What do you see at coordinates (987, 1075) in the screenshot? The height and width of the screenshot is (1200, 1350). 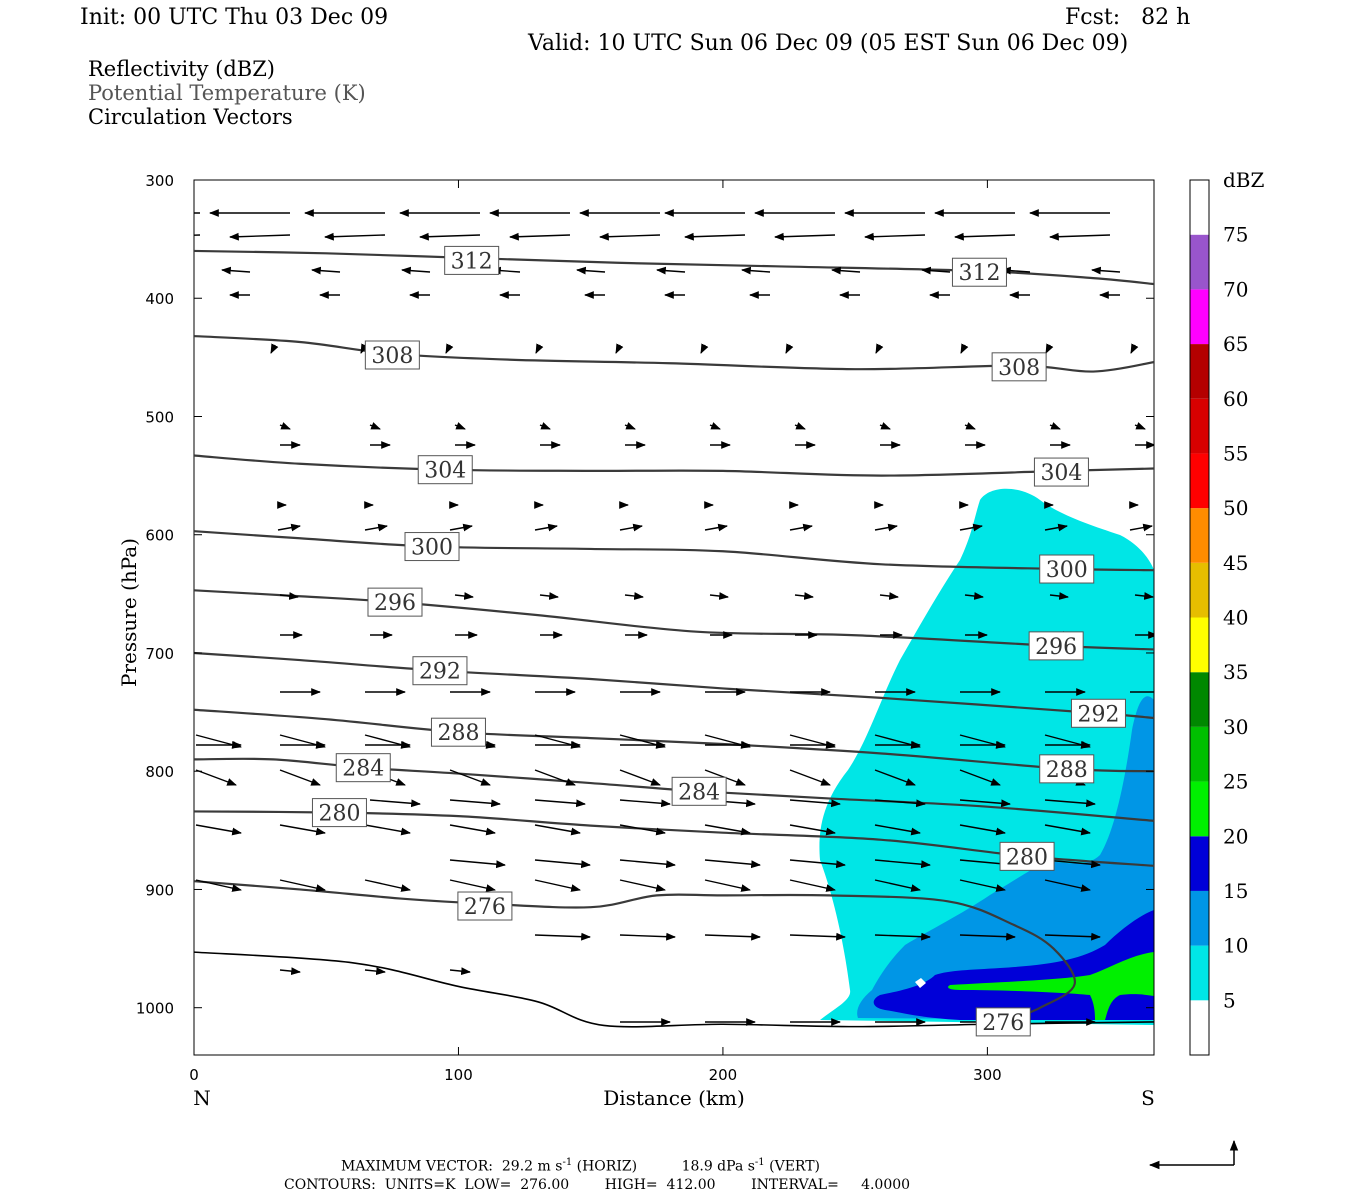 I see `x-tick-label: 300` at bounding box center [987, 1075].